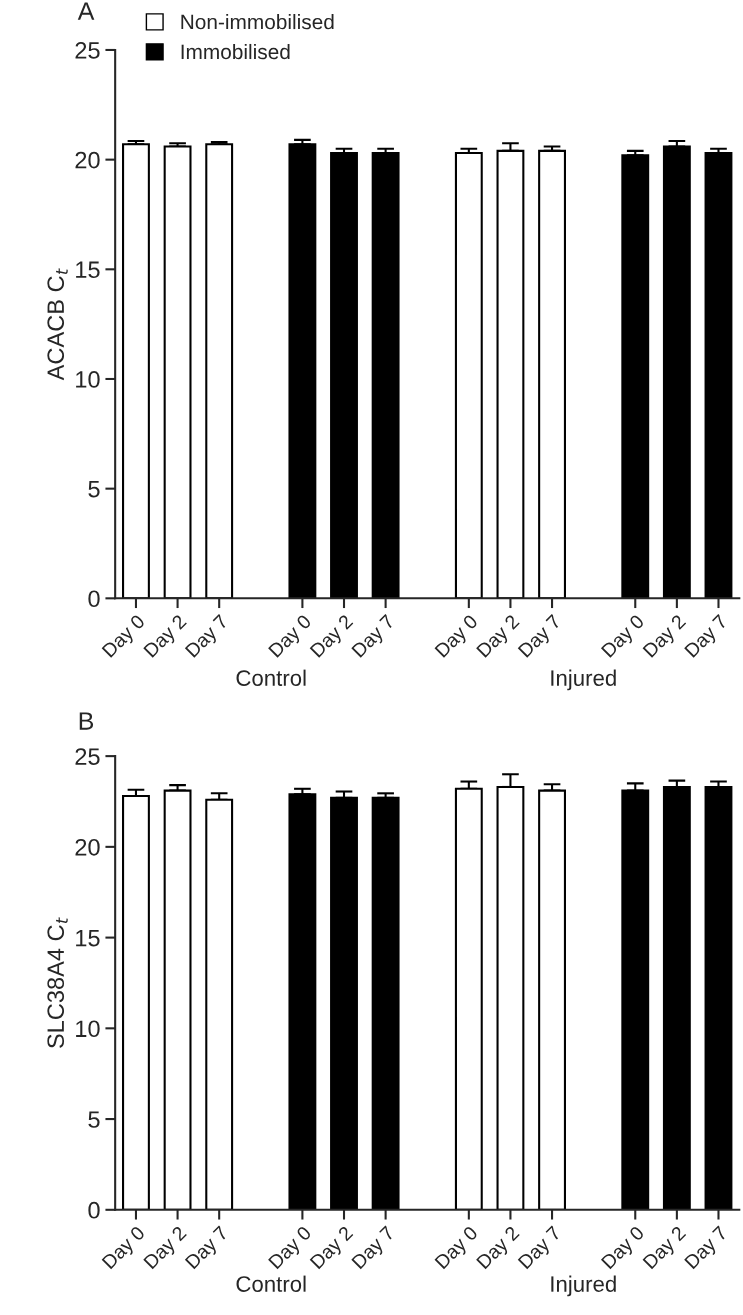 Image resolution: width=743 pixels, height=1315 pixels. What do you see at coordinates (86, 721) in the screenshot?
I see `chart-title: B` at bounding box center [86, 721].